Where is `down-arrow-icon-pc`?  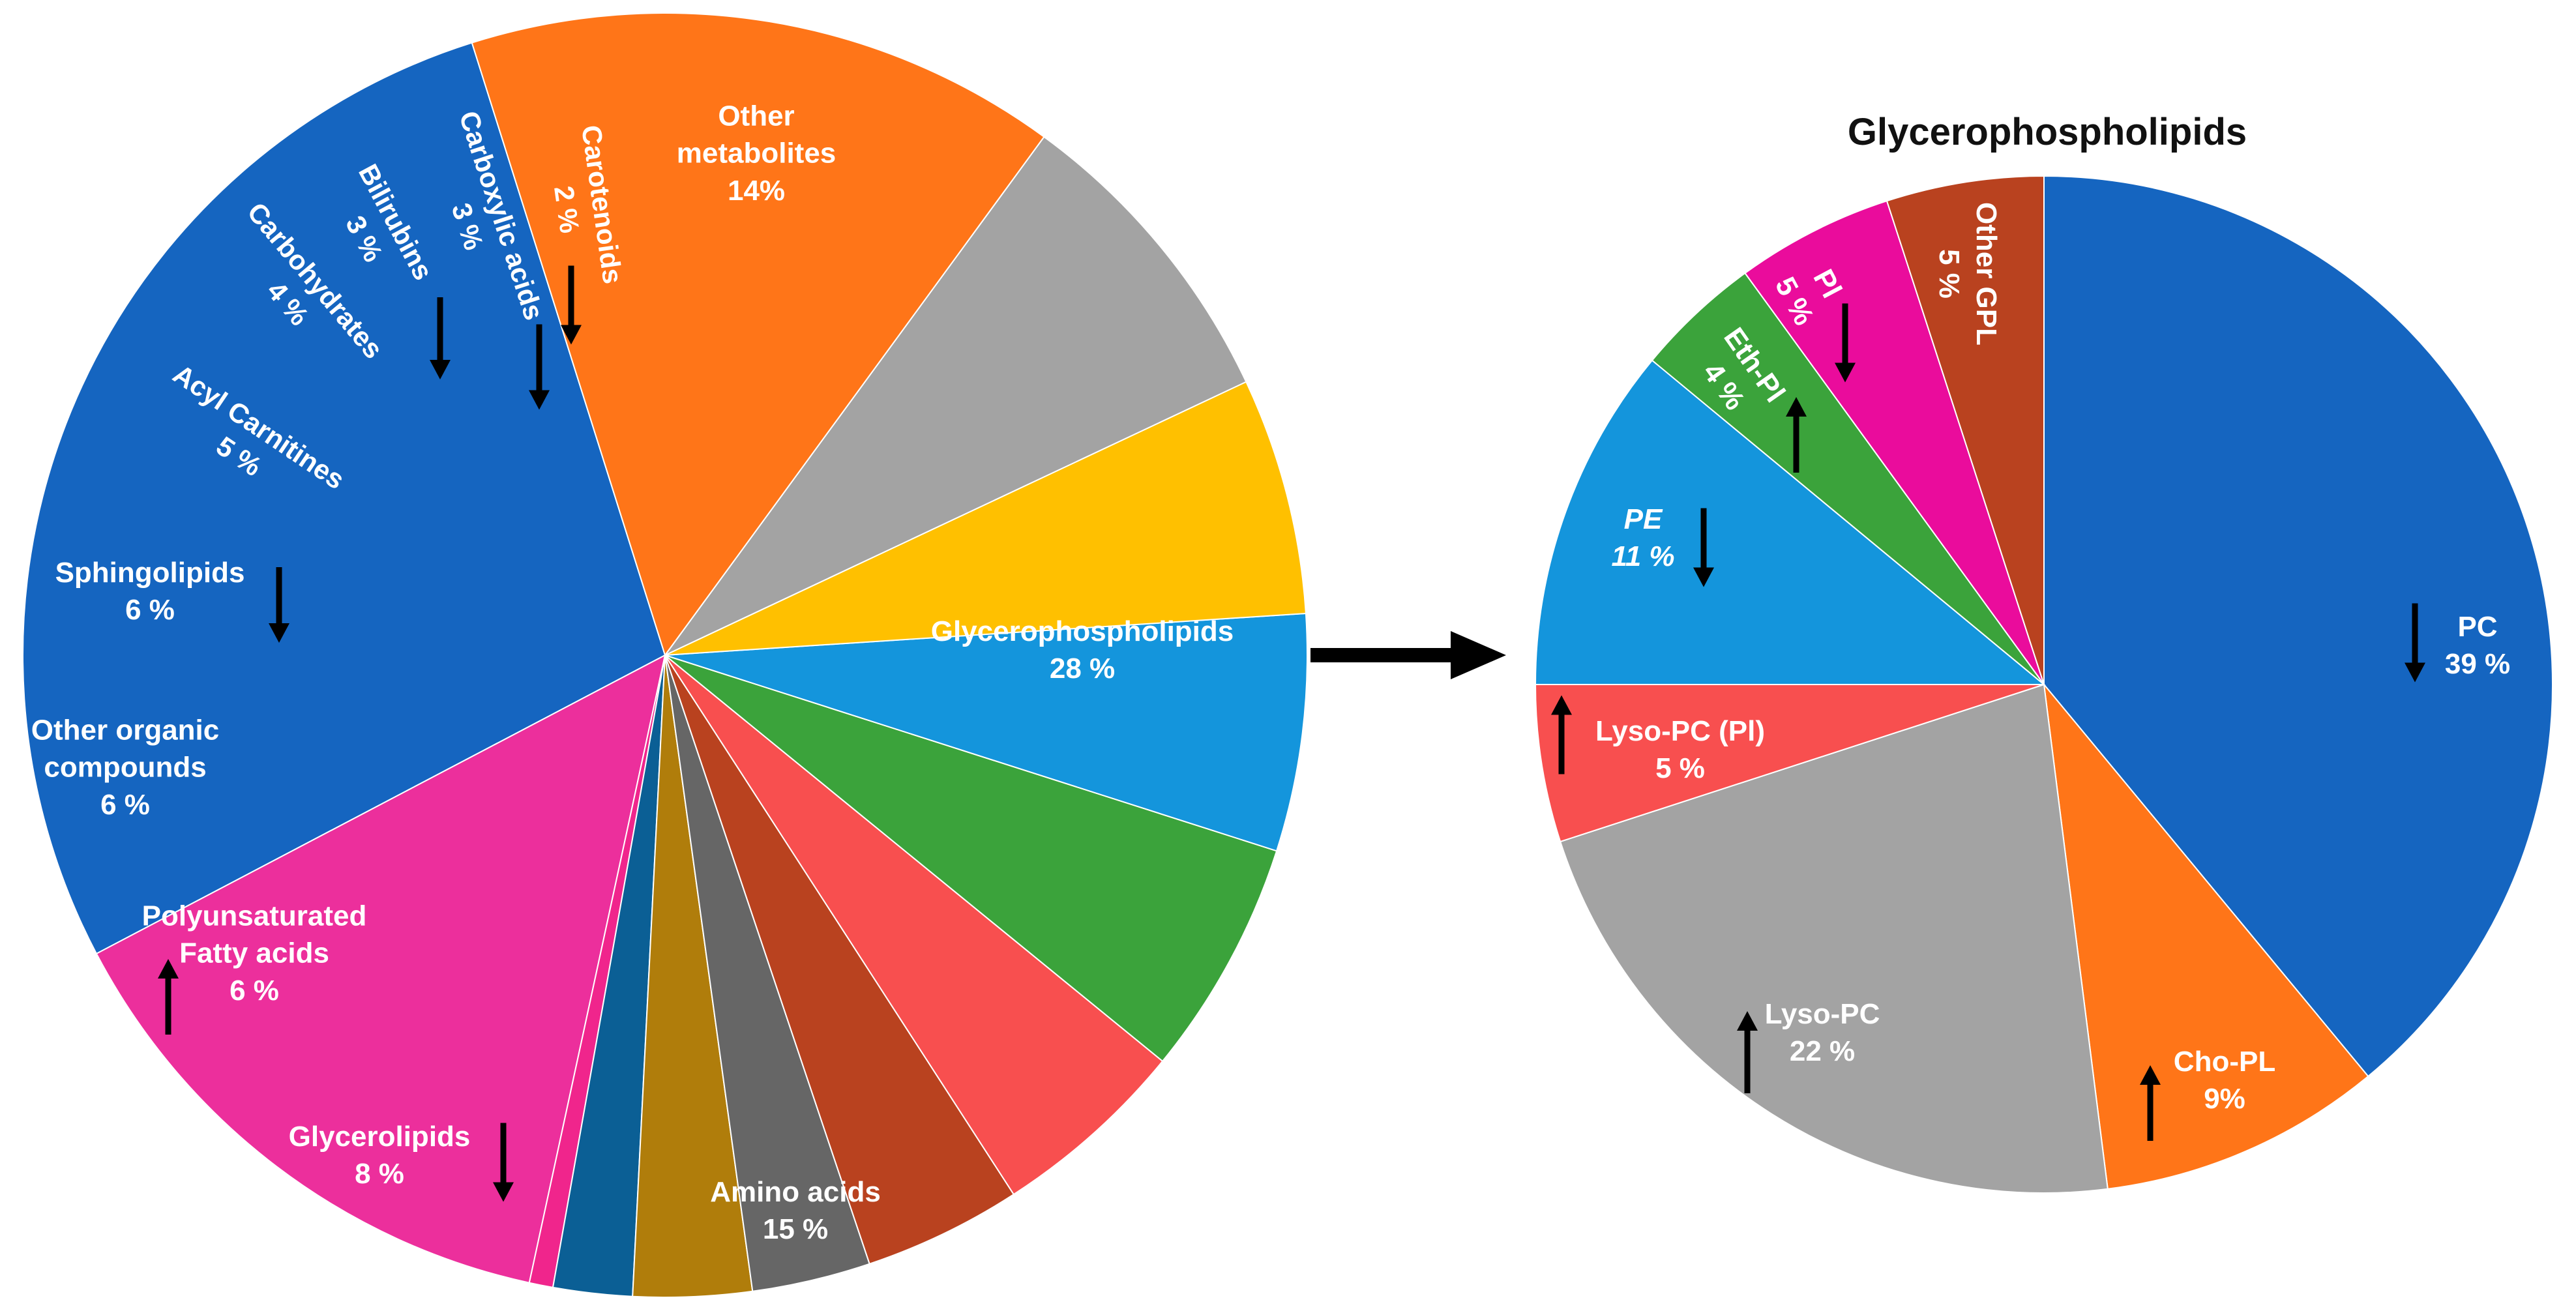
down-arrow-icon-pc is located at coordinates (2415, 643).